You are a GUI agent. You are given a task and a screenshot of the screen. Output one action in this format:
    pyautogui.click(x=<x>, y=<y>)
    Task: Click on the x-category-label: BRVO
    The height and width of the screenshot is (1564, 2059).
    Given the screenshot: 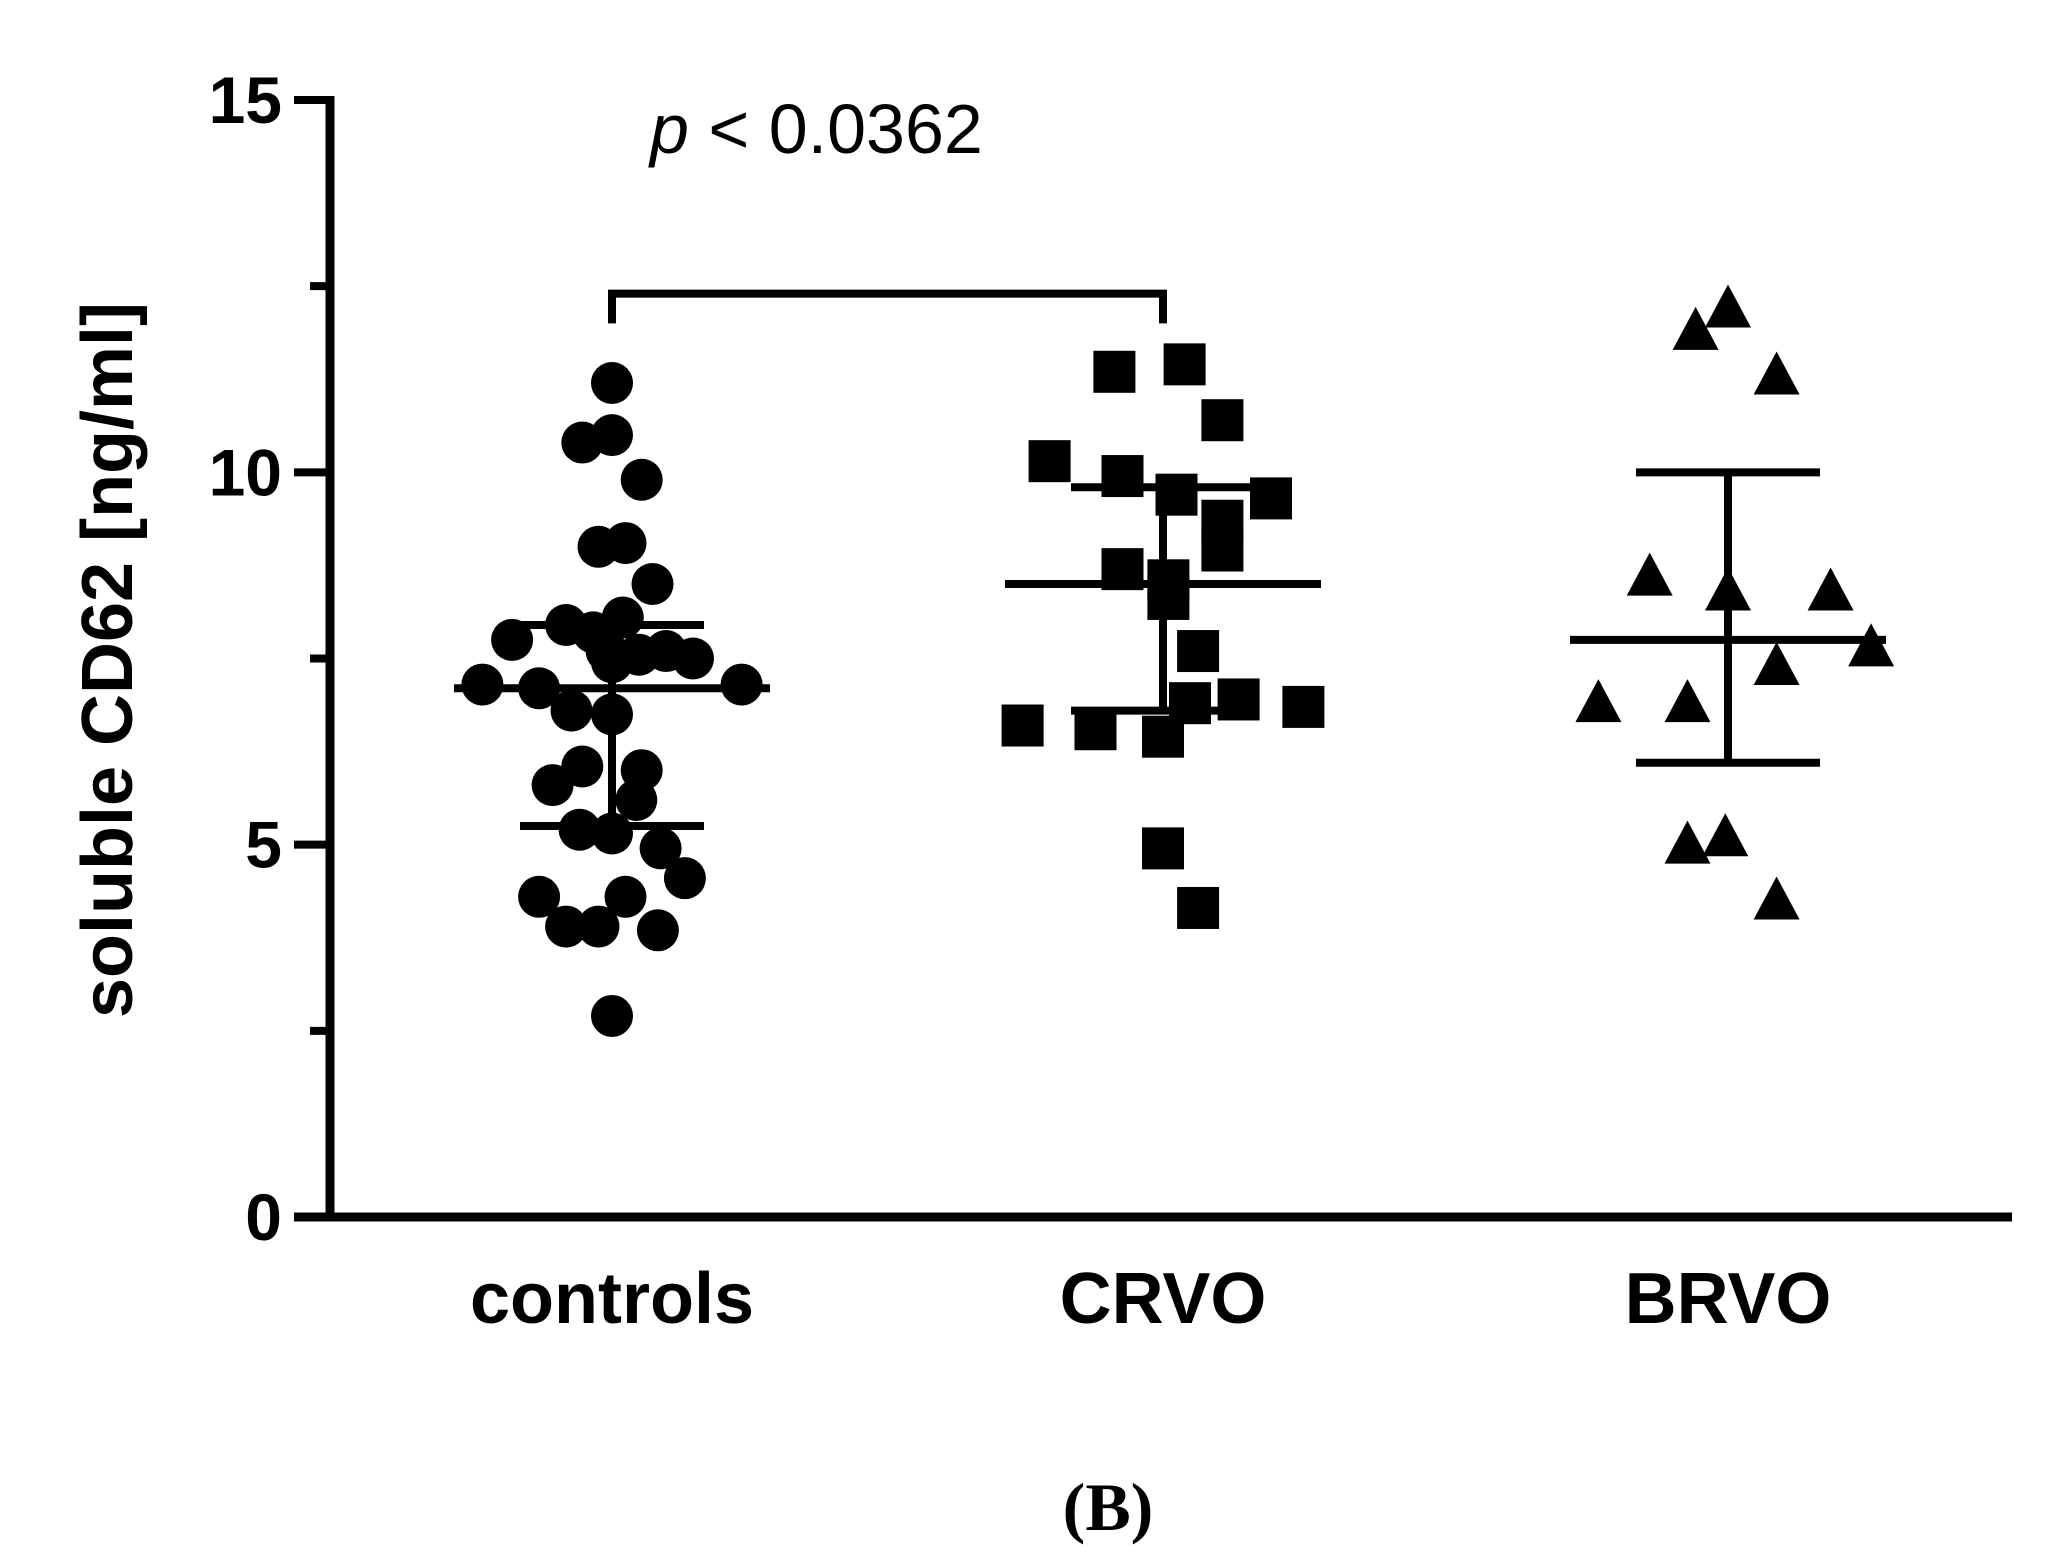 What is the action you would take?
    pyautogui.click(x=1728, y=1299)
    